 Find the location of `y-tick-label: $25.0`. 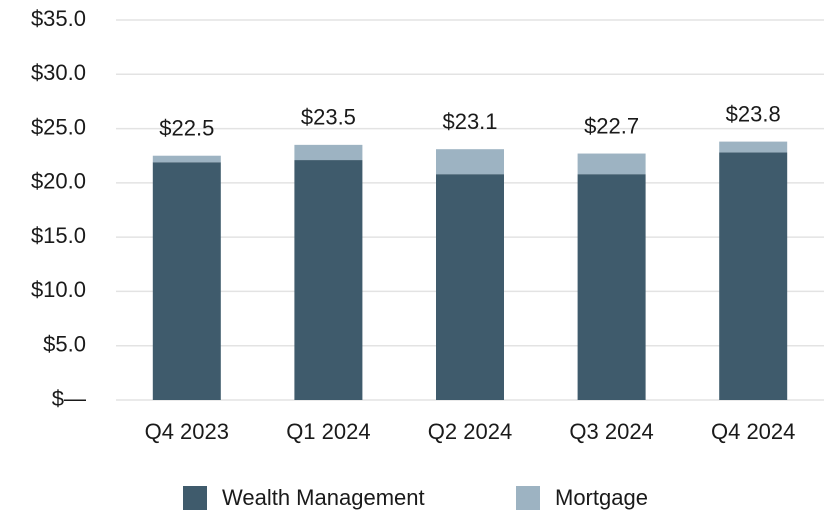

y-tick-label: $25.0 is located at coordinates (58, 126).